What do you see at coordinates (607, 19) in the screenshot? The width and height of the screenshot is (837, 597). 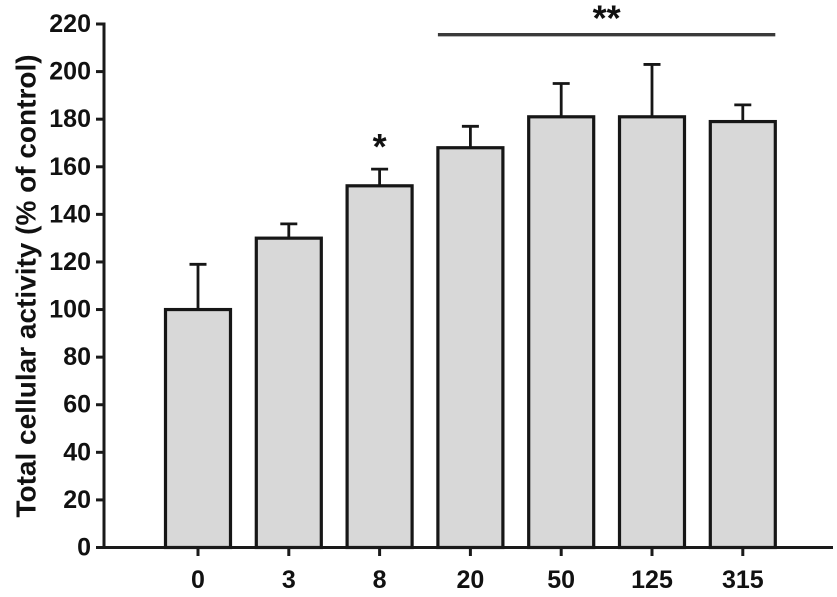 I see `significance-double-asterisk: **` at bounding box center [607, 19].